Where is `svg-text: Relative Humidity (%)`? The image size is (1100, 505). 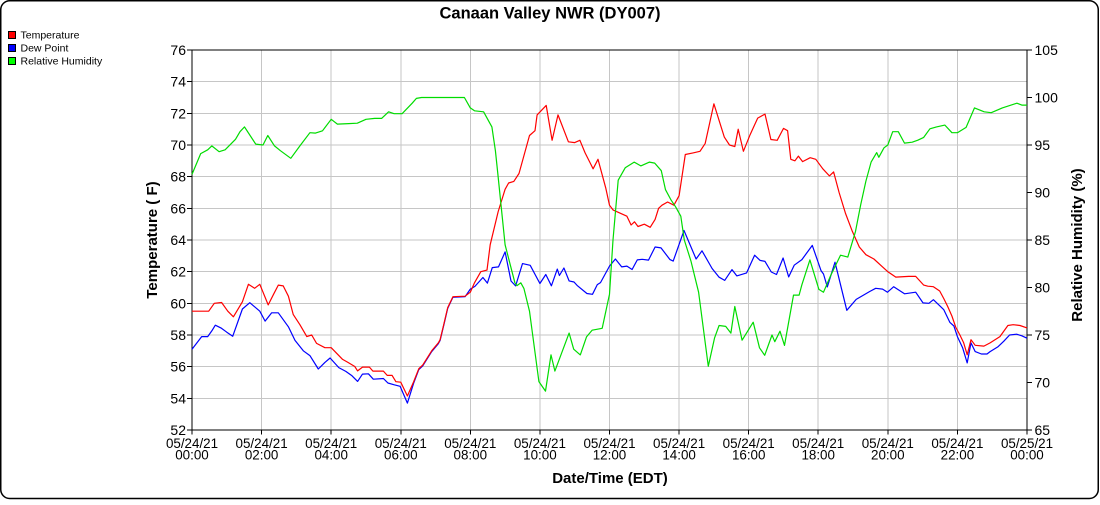 svg-text: Relative Humidity (%) is located at coordinates (1077, 244).